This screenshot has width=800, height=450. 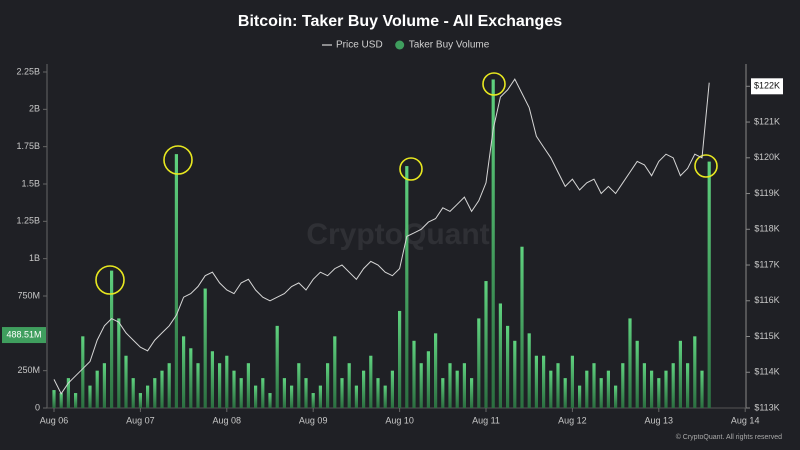 What do you see at coordinates (34, 258) in the screenshot?
I see `y-tick-label: 1B` at bounding box center [34, 258].